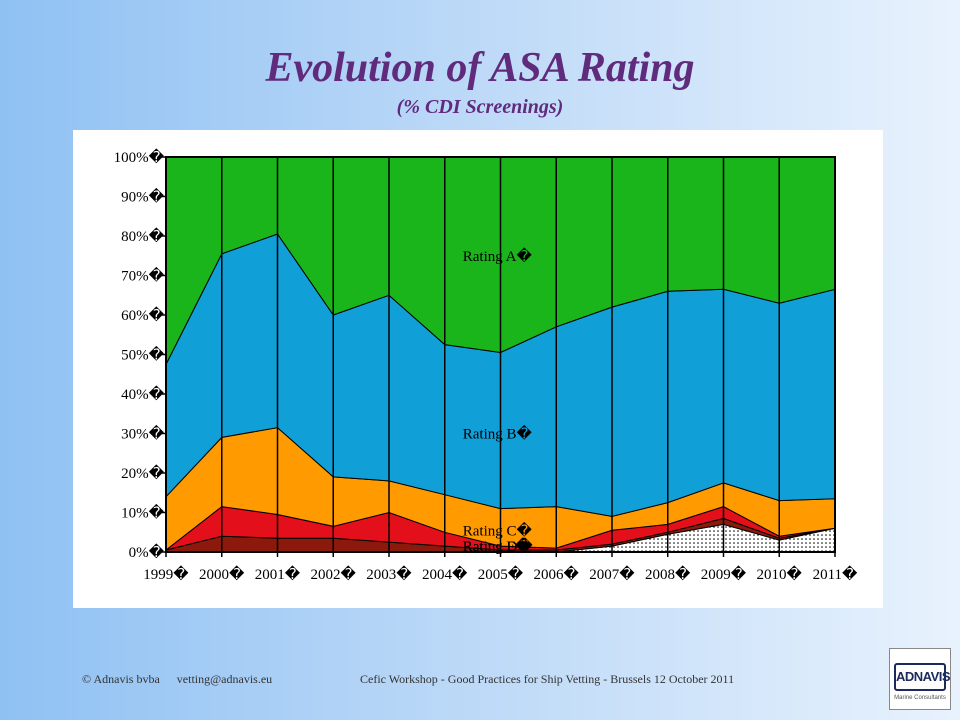 The width and height of the screenshot is (960, 720). What do you see at coordinates (142, 276) in the screenshot?
I see `y-tick-label: 70%�` at bounding box center [142, 276].